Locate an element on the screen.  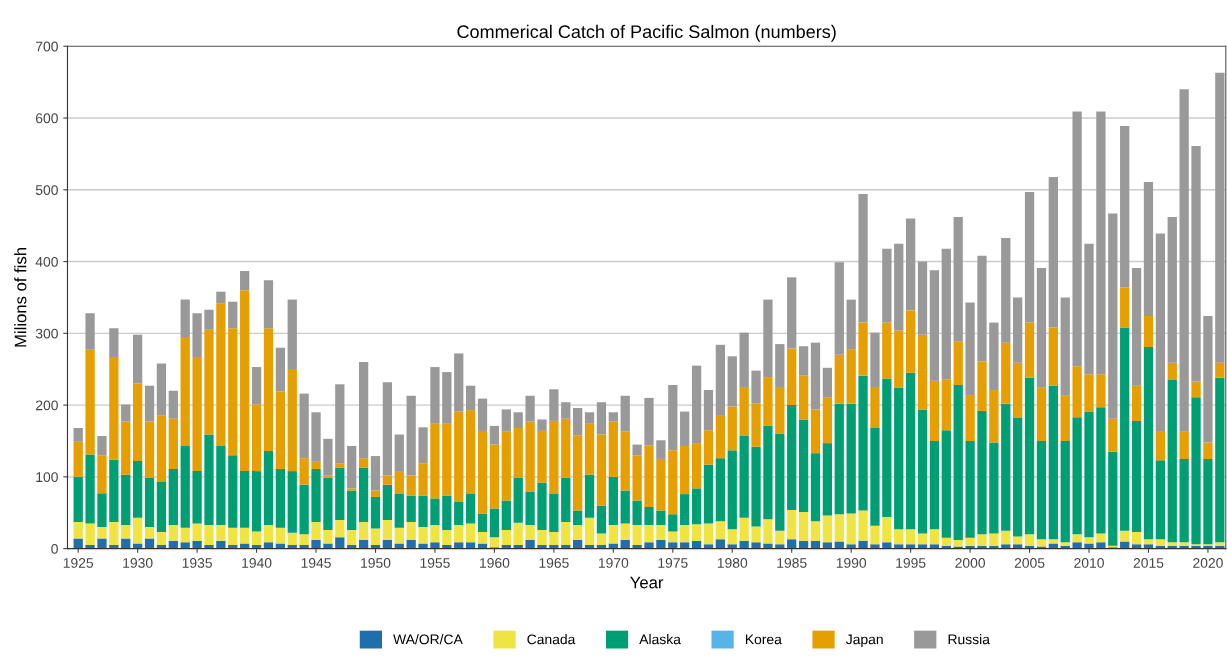
legend-label: Japan is located at coordinates (864, 641).